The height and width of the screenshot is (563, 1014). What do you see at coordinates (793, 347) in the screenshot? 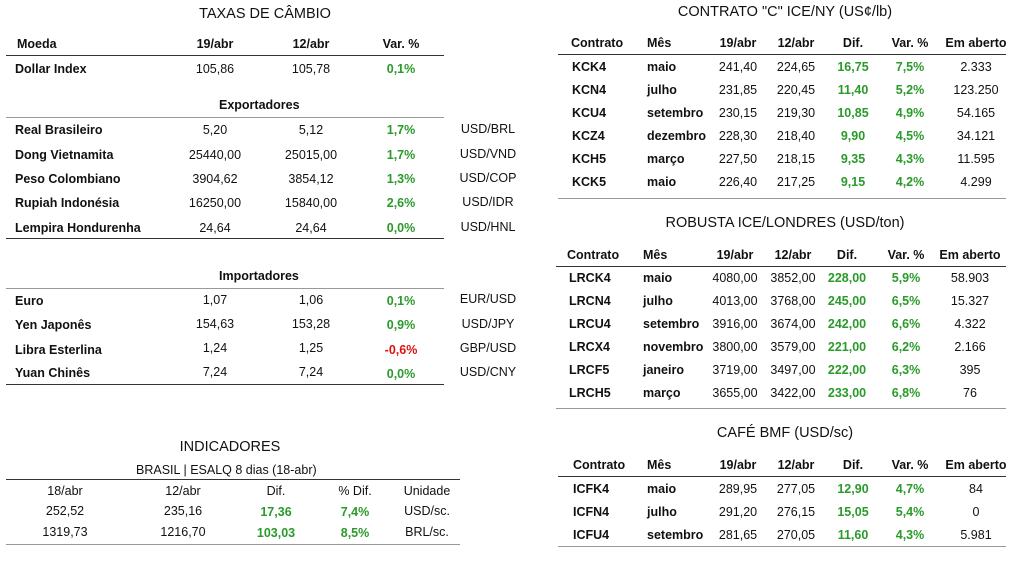
I see `rob-row-b: 3579,00` at bounding box center [793, 347].